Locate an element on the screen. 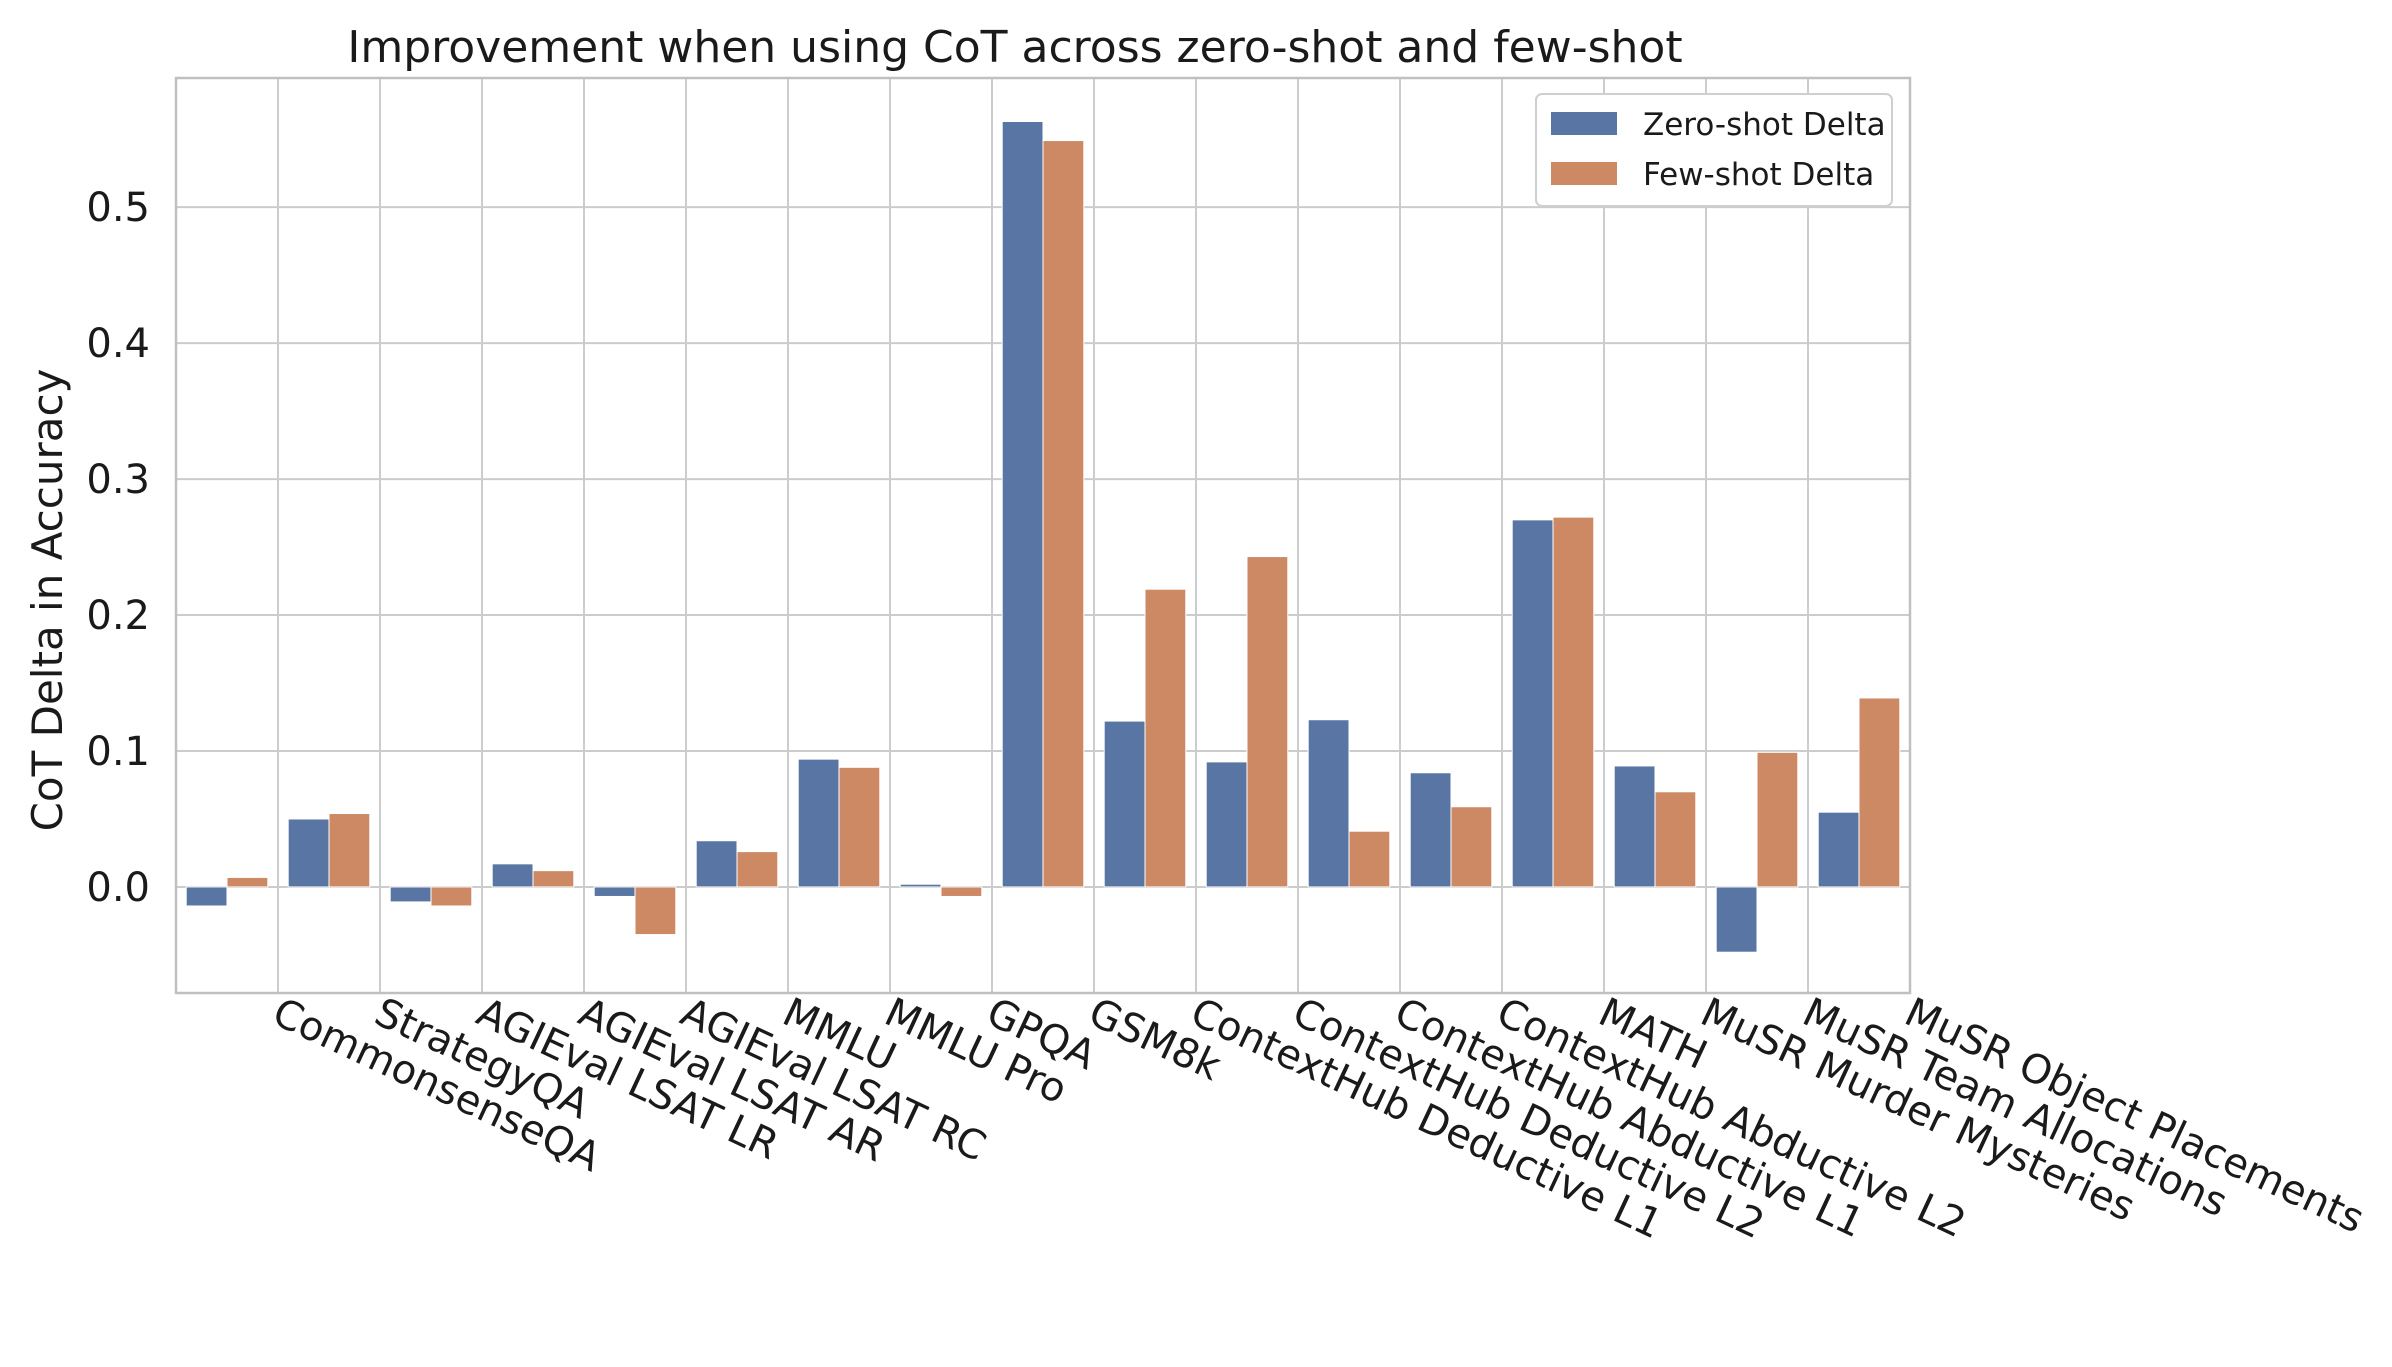 The width and height of the screenshot is (2392, 1367). bar-few-shot-delta-strategyqa is located at coordinates (349, 850).